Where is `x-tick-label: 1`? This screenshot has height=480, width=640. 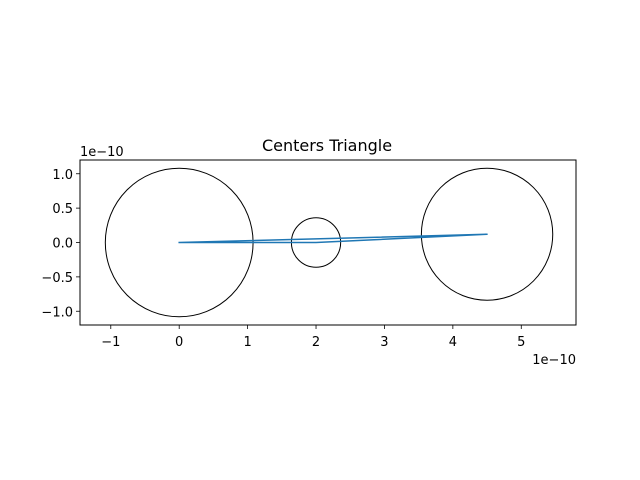
x-tick-label: 1 is located at coordinates (247, 342).